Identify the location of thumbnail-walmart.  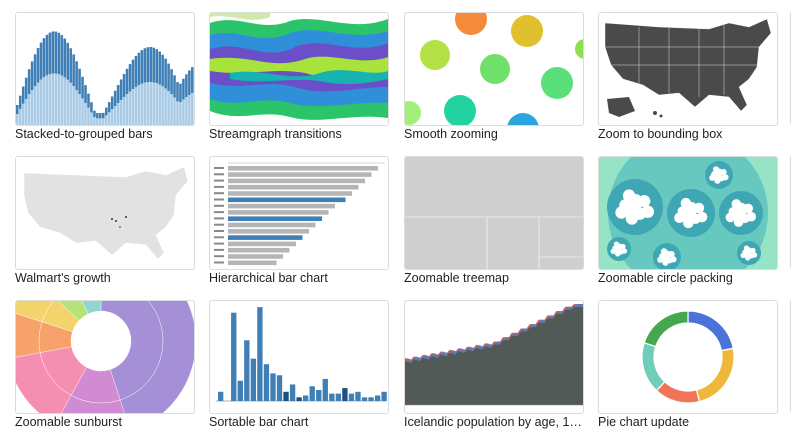
(105, 213).